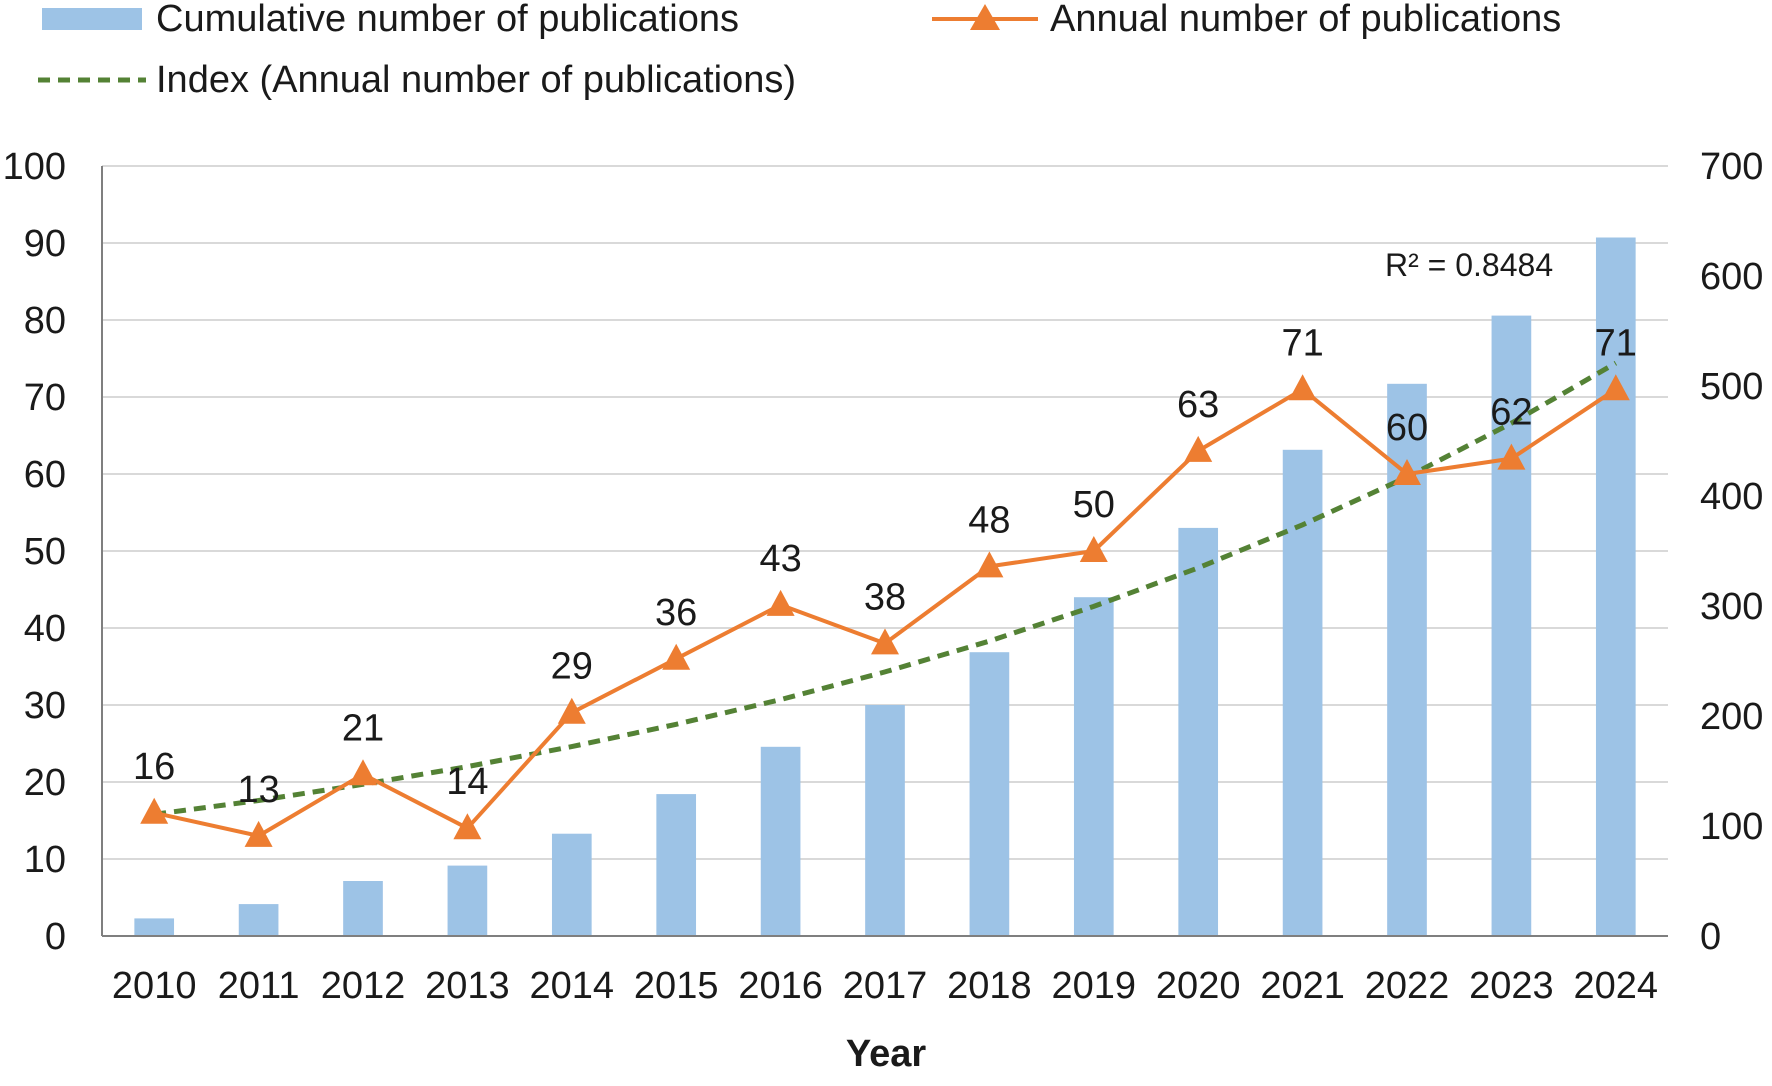 Image resolution: width=1772 pixels, height=1086 pixels. What do you see at coordinates (258, 790) in the screenshot?
I see `data-label-annual: 13` at bounding box center [258, 790].